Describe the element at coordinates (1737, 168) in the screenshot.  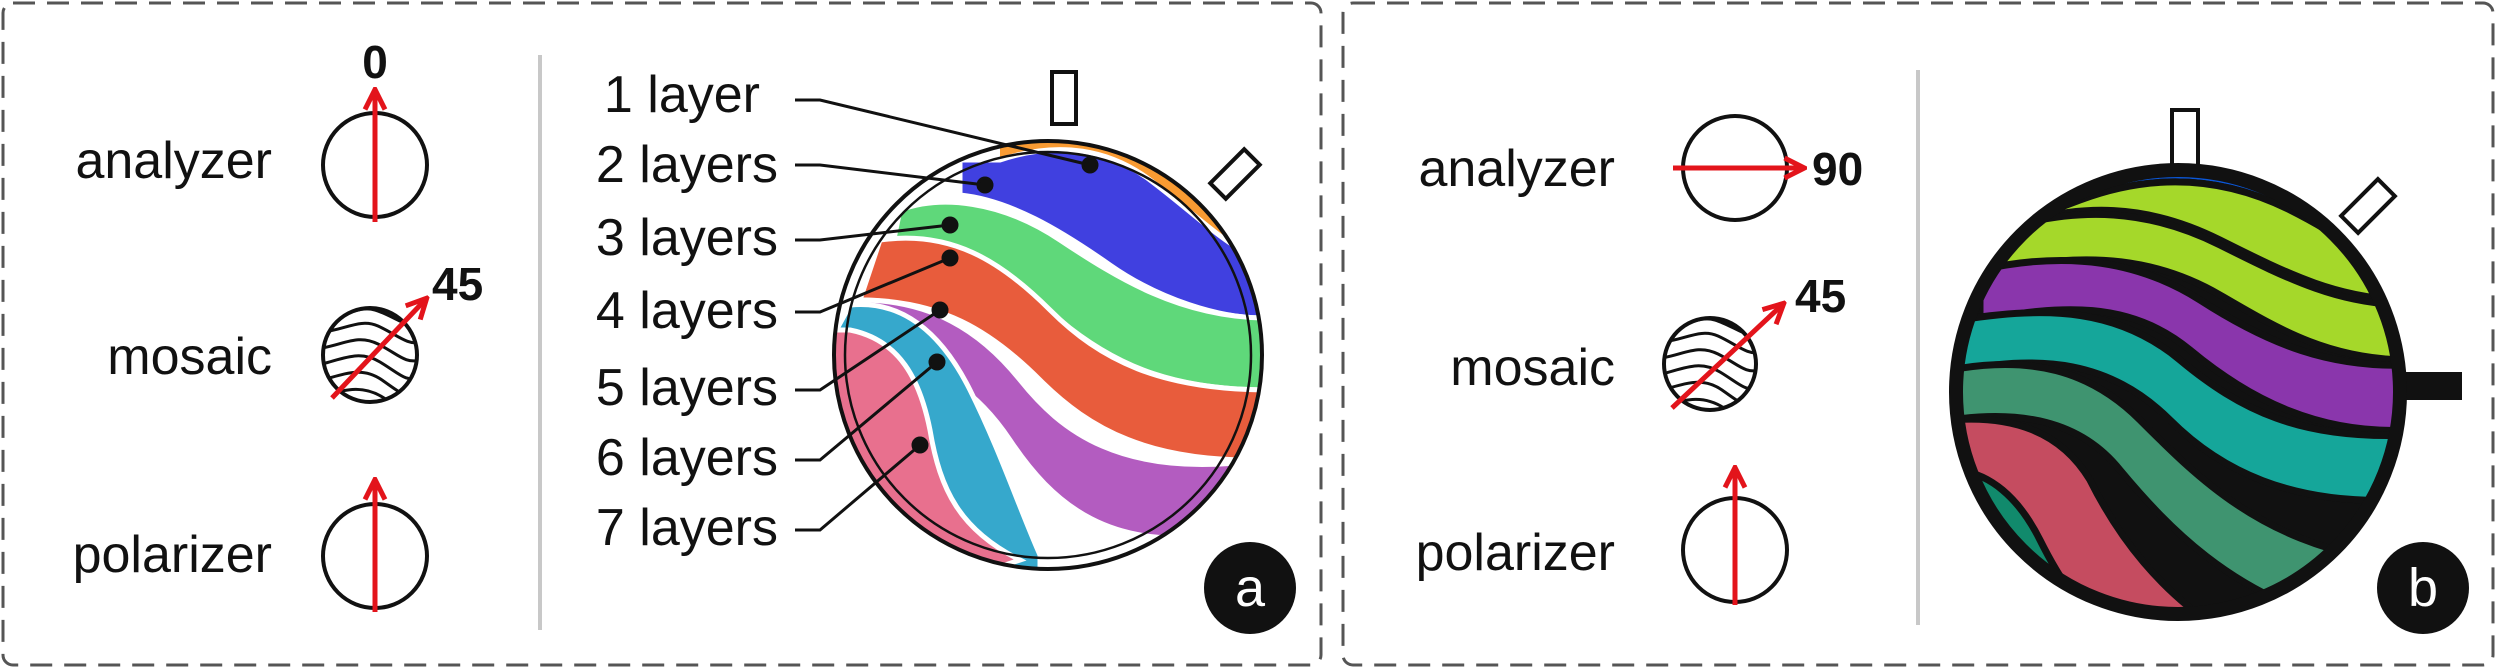
I see `analyzer-icon-b` at that location.